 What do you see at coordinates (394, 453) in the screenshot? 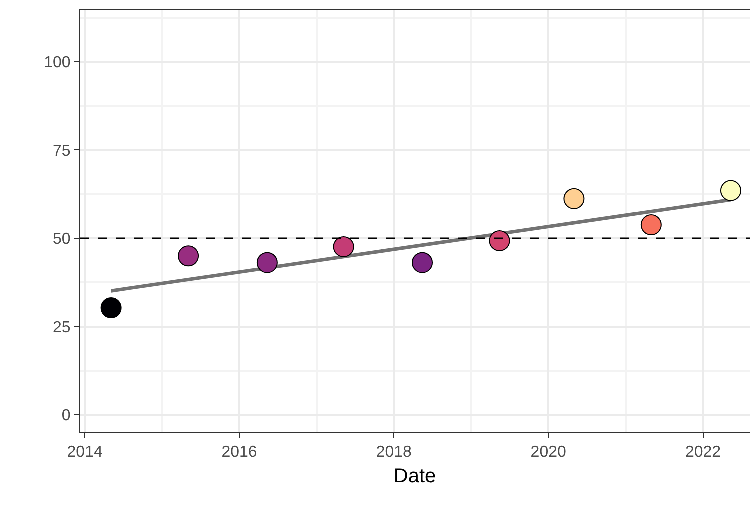
I see `x-tick-label: 2018` at bounding box center [394, 453].